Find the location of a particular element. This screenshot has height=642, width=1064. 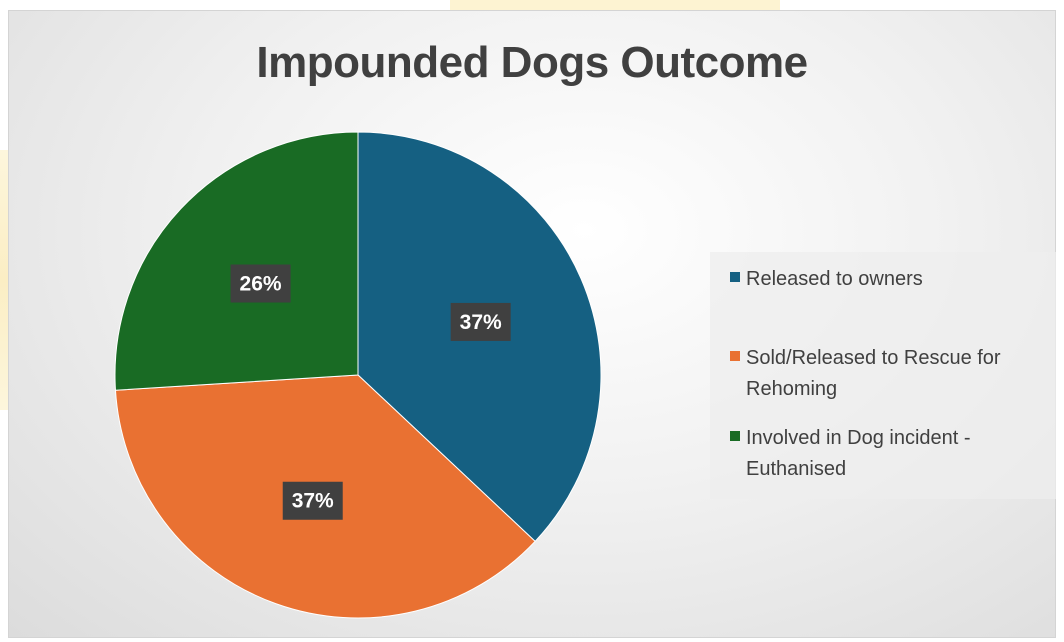

data-label-text: 26% is located at coordinates (261, 284).